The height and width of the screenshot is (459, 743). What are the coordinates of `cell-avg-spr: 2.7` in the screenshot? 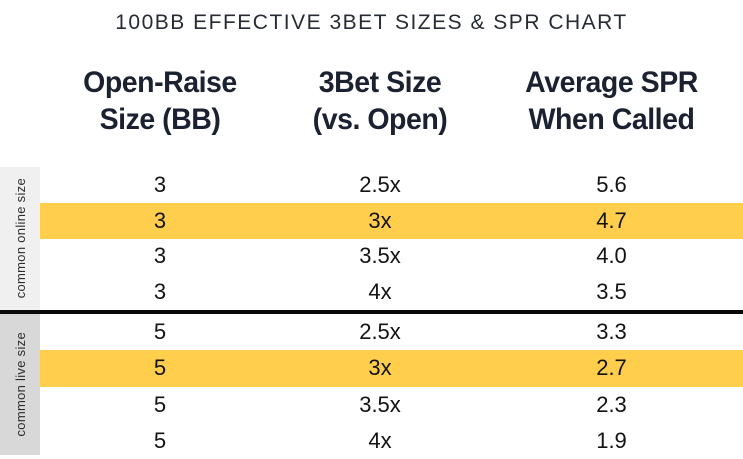 It's located at (611, 368).